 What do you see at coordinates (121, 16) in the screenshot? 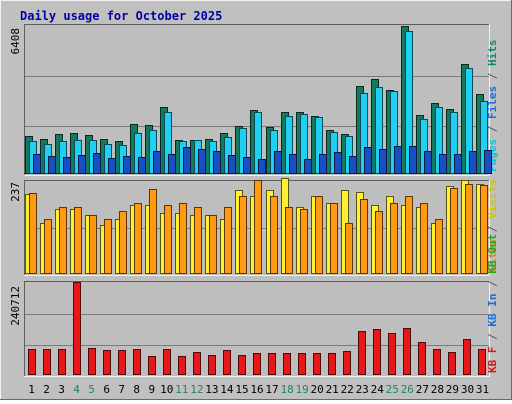
I see `chart-title: Daily usage for October 2025` at bounding box center [121, 16].